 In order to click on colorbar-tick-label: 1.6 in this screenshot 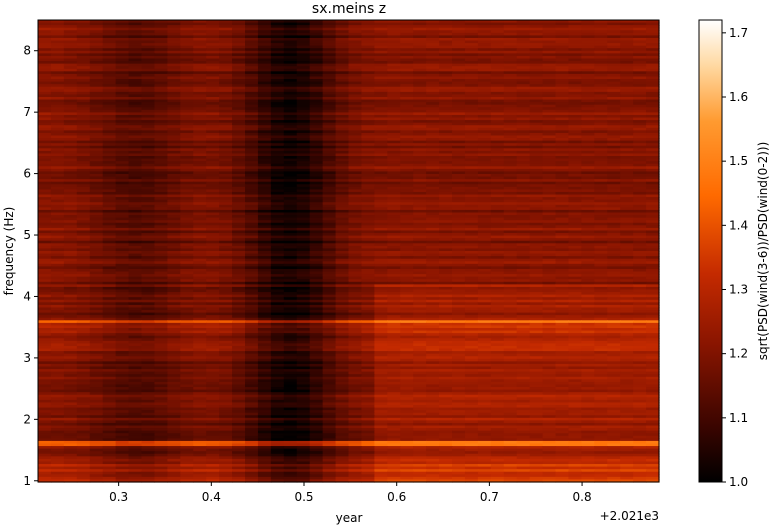, I will do `click(738, 97)`.